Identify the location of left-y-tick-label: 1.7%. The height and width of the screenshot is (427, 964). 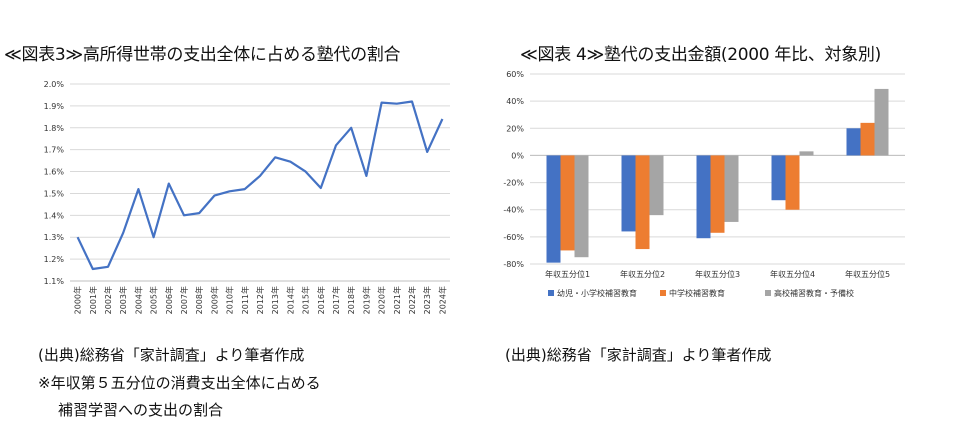
(54, 150).